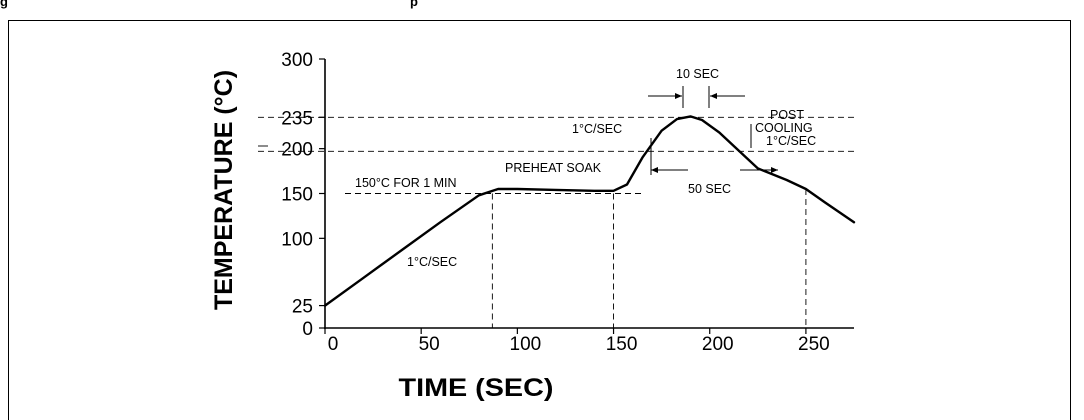 Image resolution: width=1084 pixels, height=420 pixels. What do you see at coordinates (709, 189) in the screenshot?
I see `annotation-50-sec: 50 SEC` at bounding box center [709, 189].